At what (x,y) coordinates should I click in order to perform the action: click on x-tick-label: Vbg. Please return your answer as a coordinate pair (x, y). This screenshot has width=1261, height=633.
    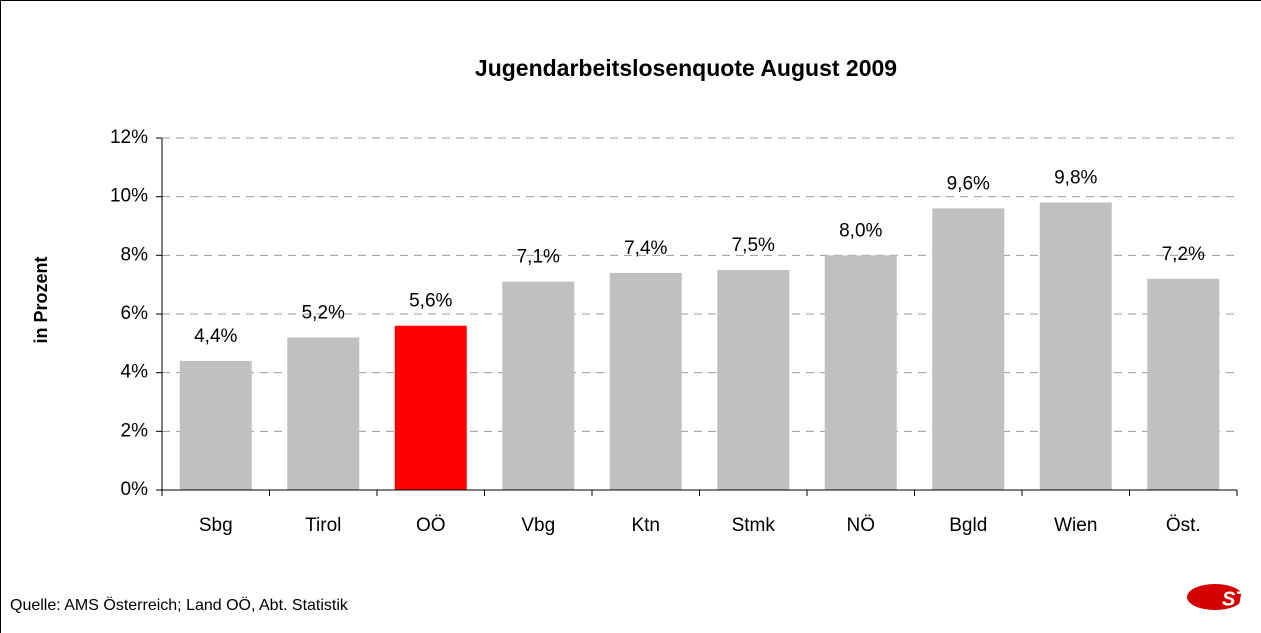
    Looking at the image, I should click on (538, 525).